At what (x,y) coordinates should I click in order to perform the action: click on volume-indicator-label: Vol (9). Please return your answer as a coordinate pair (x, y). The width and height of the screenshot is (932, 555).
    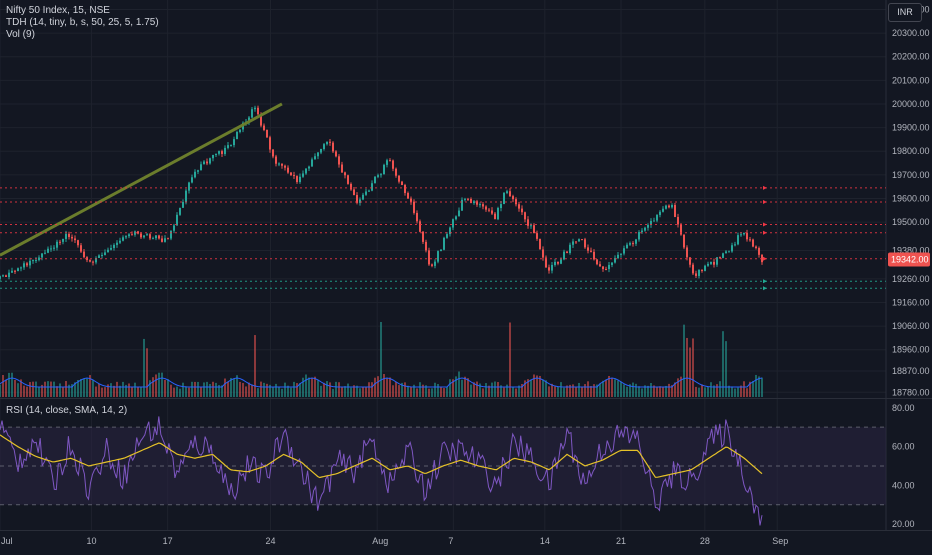
    Looking at the image, I should click on (20, 34).